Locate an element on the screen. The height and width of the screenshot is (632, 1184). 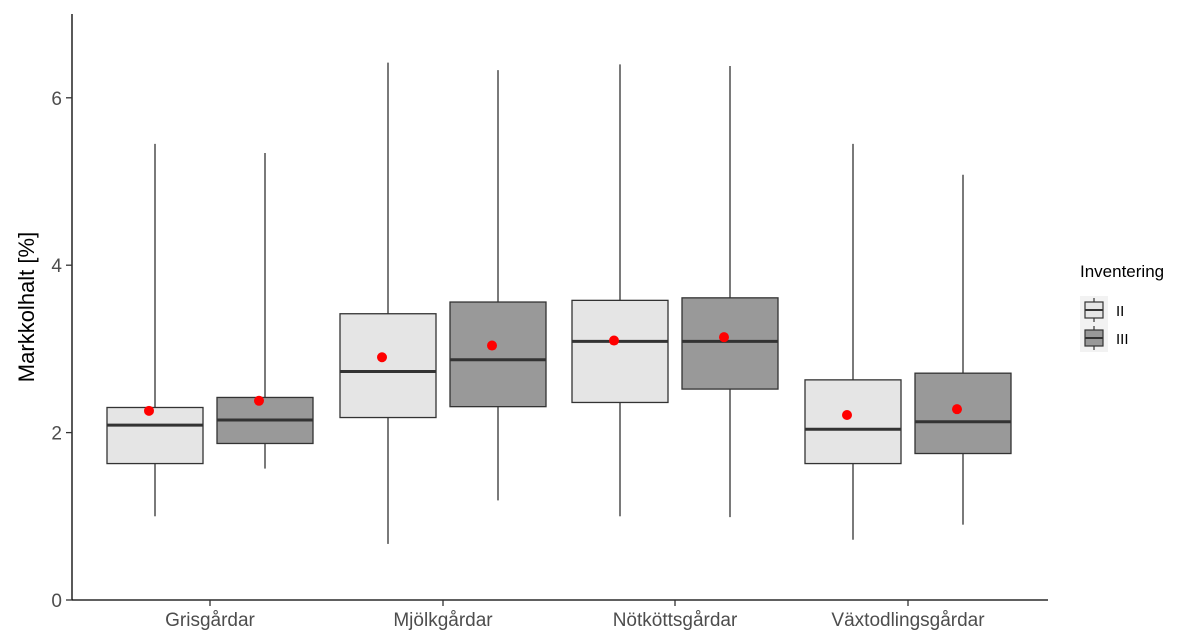
y-tick-label-0: 0 is located at coordinates (56, 601).